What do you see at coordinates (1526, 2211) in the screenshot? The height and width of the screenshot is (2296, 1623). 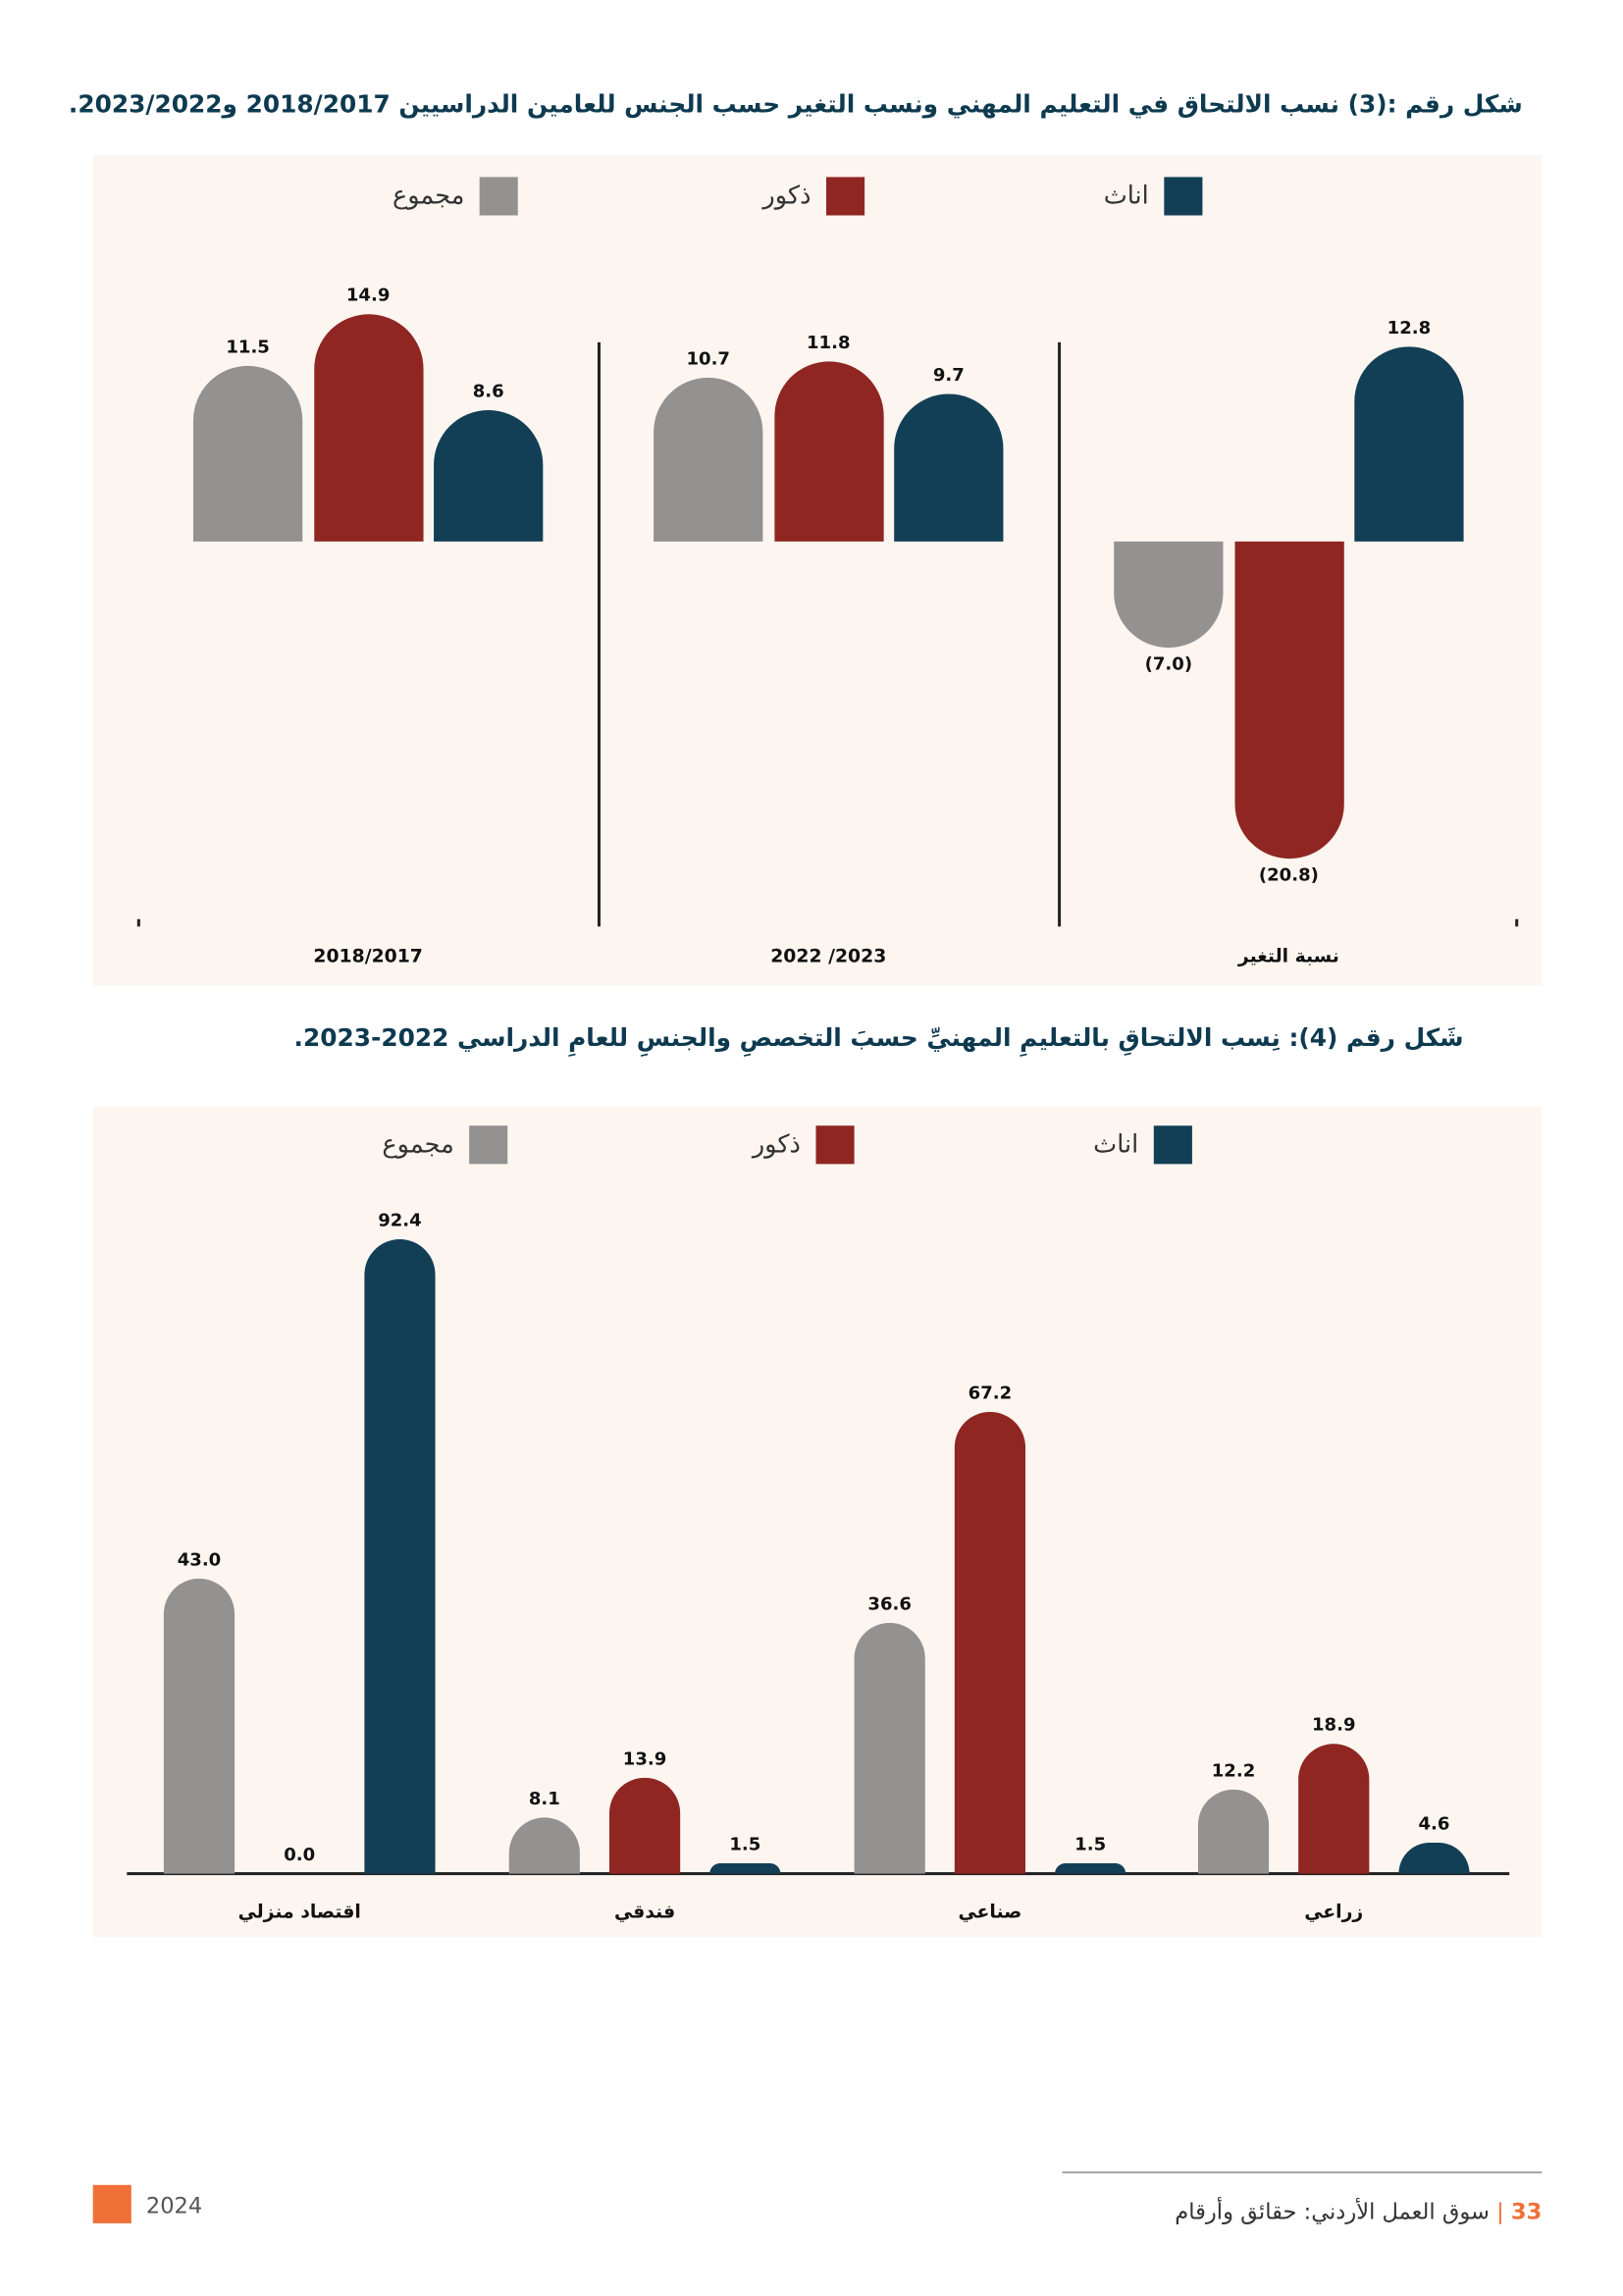 I see `page-number: 33` at bounding box center [1526, 2211].